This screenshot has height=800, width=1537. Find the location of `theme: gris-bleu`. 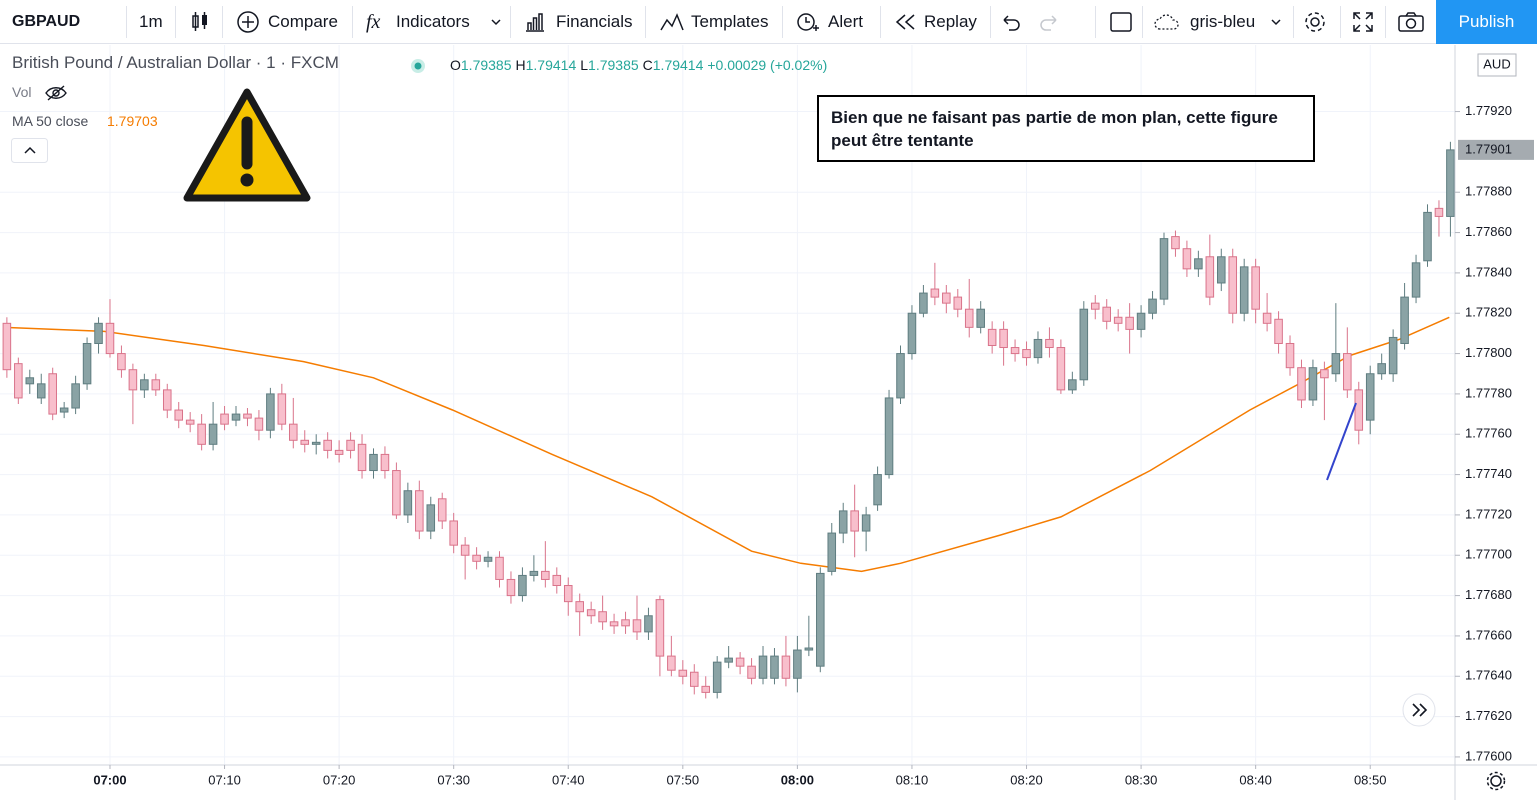

theme: gris-bleu is located at coordinates (1223, 21).